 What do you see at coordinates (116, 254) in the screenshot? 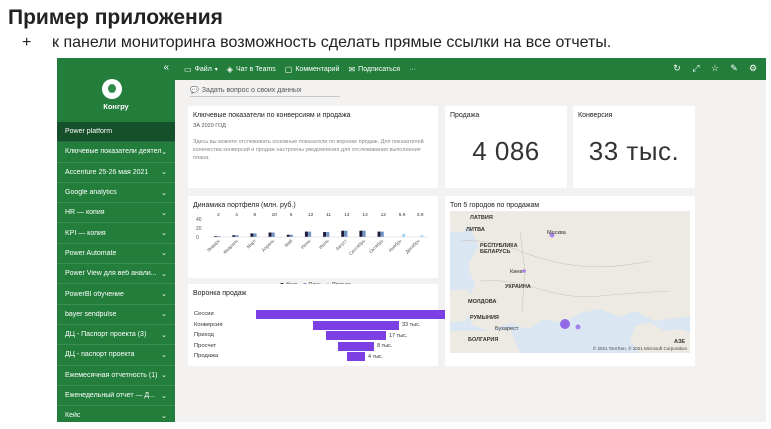
I see `sidebar-item: Power Automate ⌄` at bounding box center [116, 254].